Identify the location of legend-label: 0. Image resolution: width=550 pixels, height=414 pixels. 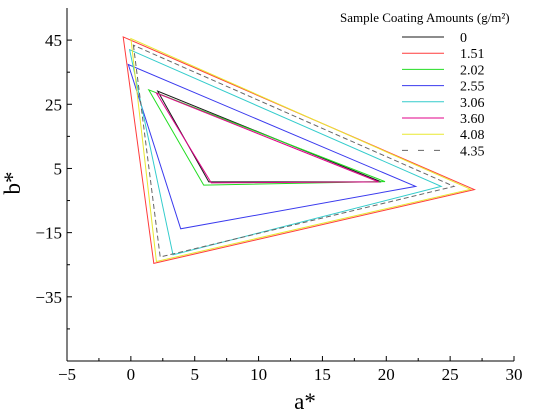
(463, 38).